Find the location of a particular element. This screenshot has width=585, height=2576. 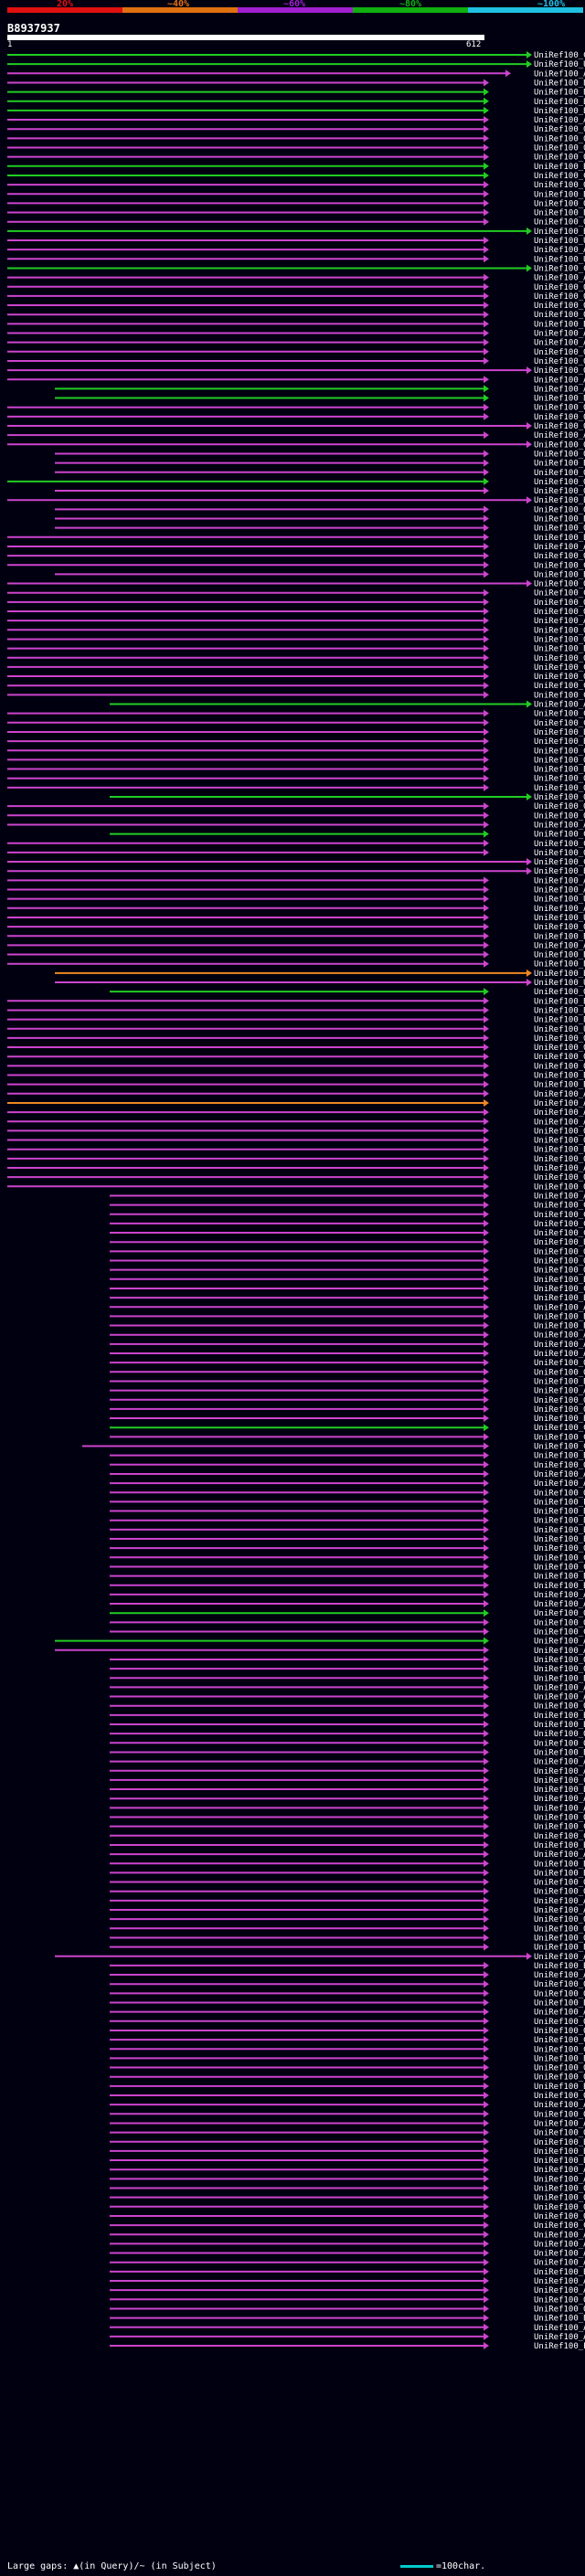

hit-row: UniRef100_Q39N06 is located at coordinates (296, 556).